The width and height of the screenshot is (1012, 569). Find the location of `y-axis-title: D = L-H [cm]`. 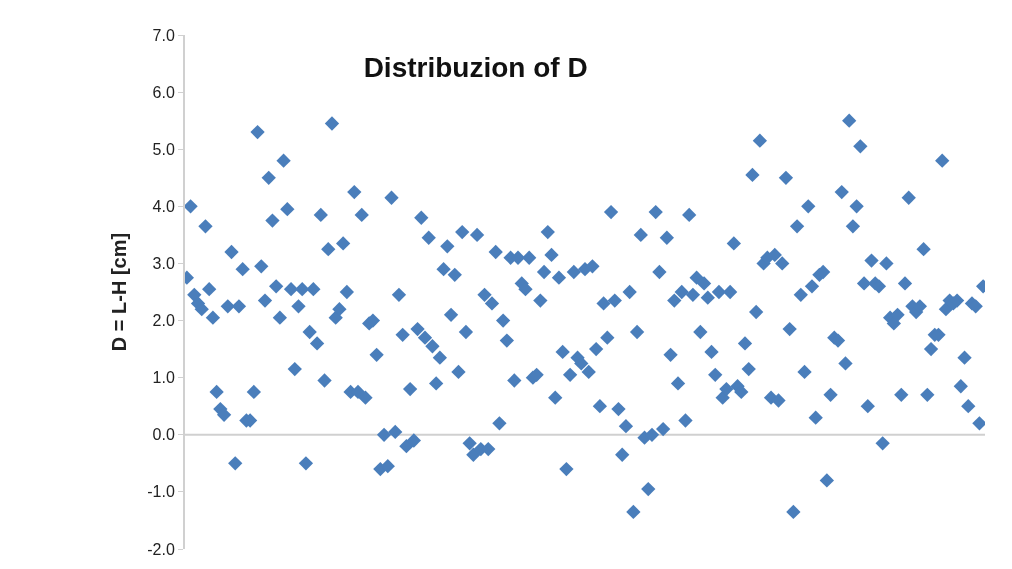

y-axis-title: D = L-H [cm] is located at coordinates (119, 292).